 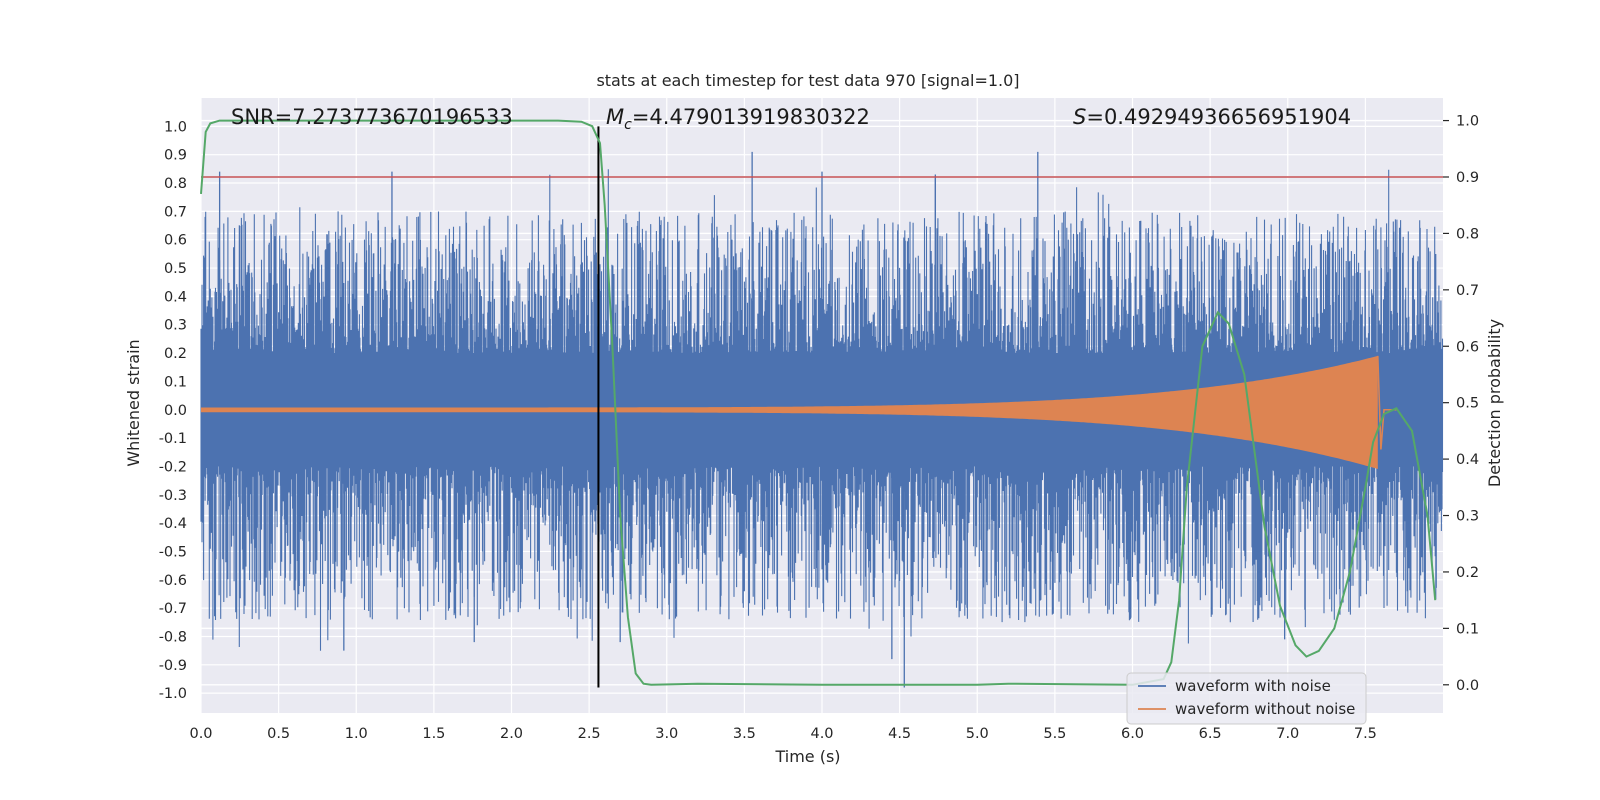 I want to click on series-waveform-without-noise, so click(x=799, y=412).